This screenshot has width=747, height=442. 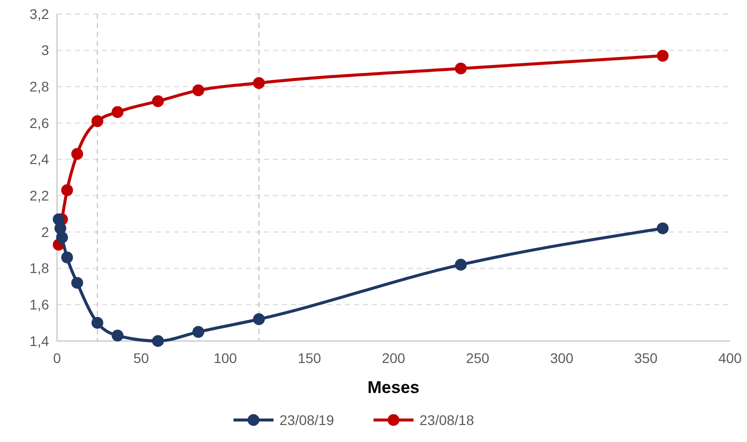 I want to click on y-tick-label: 3,2, so click(x=40, y=14).